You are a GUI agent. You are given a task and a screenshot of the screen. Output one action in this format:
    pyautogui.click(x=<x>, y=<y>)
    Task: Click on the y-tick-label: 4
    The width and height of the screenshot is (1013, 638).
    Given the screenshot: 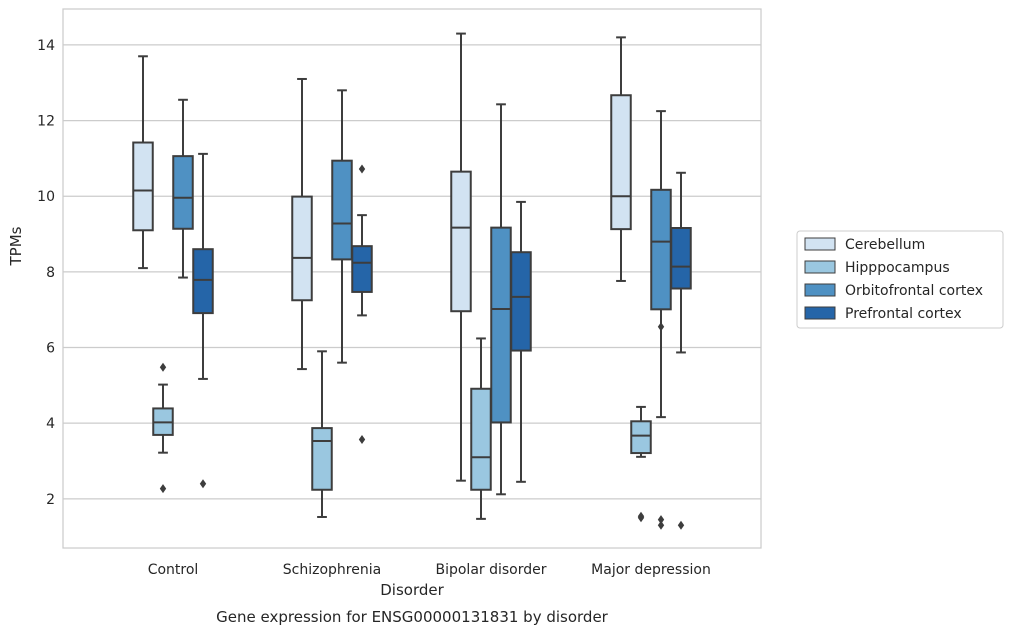 What is the action you would take?
    pyautogui.click(x=50, y=424)
    